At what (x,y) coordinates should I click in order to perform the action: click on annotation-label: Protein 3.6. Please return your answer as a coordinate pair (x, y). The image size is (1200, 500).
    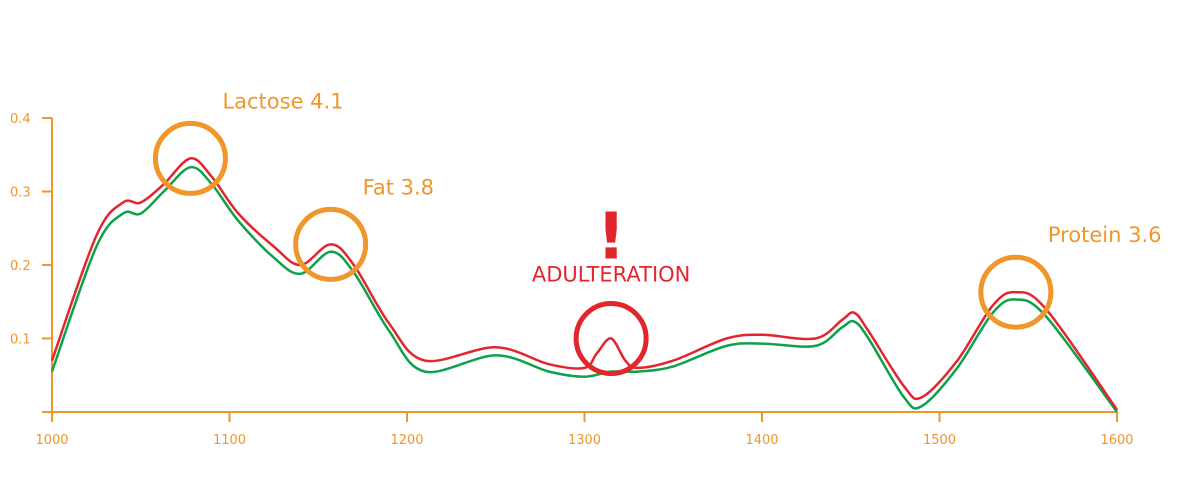
    Looking at the image, I should click on (1105, 235).